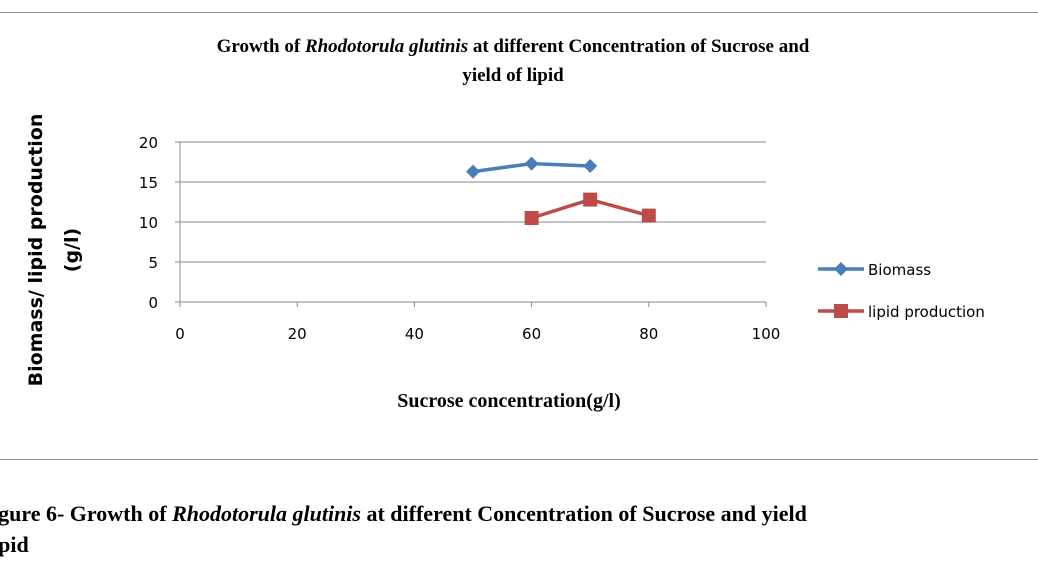 The height and width of the screenshot is (576, 1038). I want to click on caption-line2: ipid, so click(14, 544).